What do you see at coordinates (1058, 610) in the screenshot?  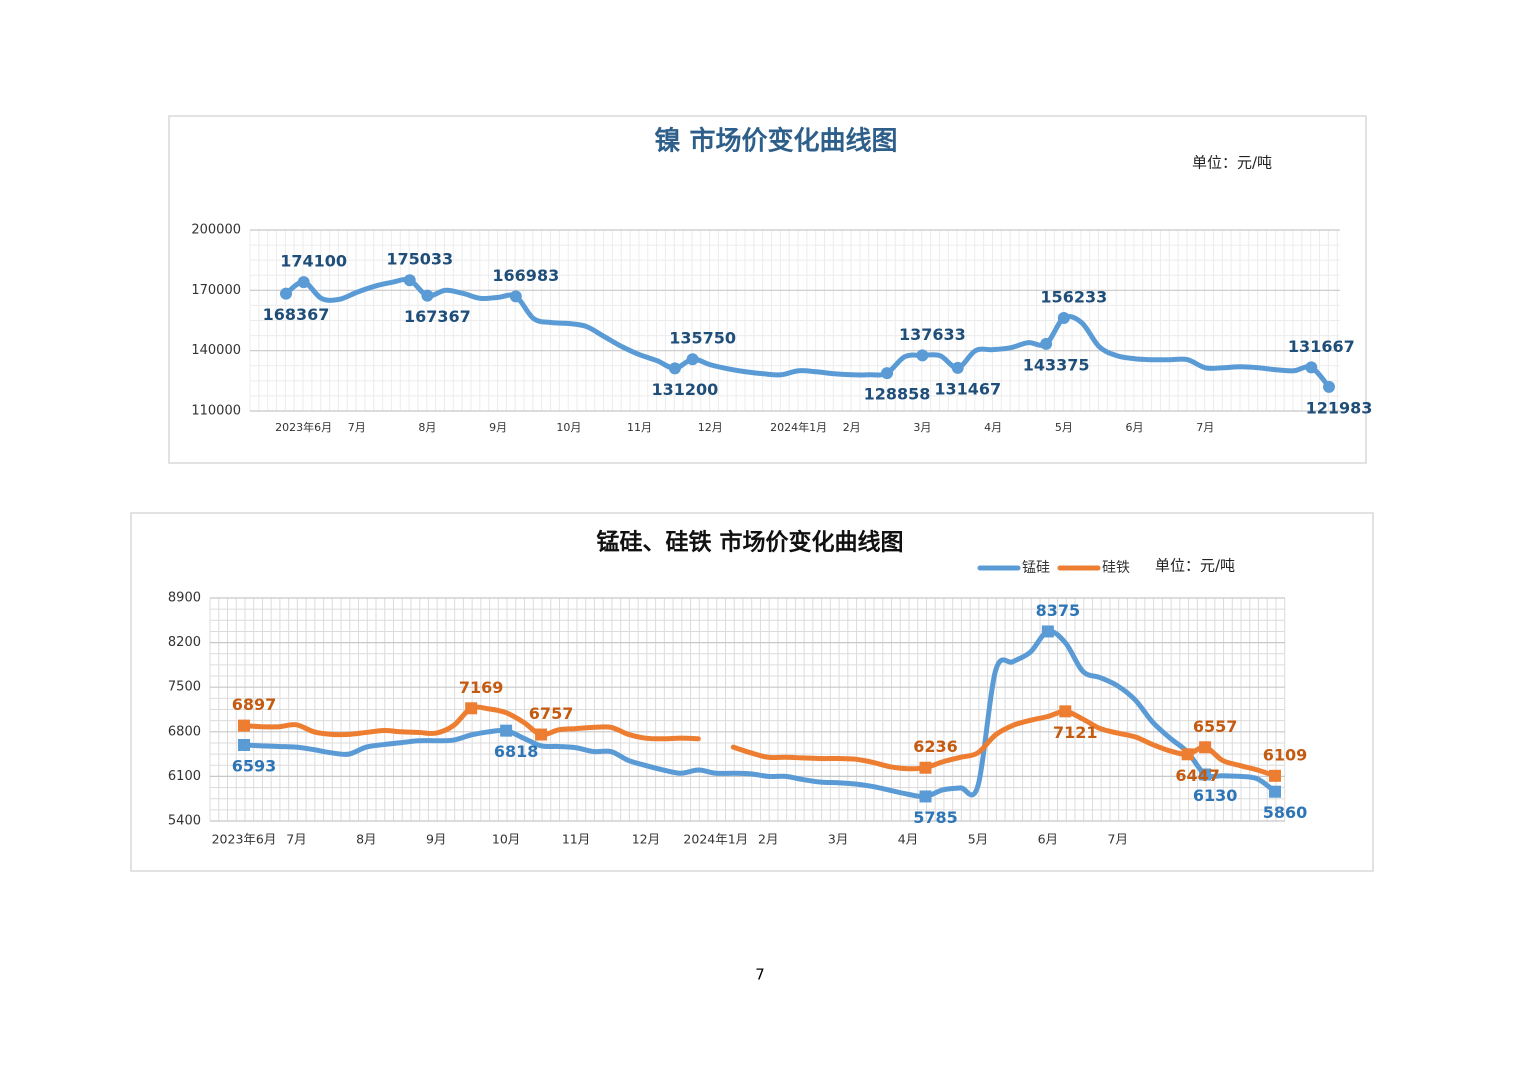 I see `data-label: 8375` at bounding box center [1058, 610].